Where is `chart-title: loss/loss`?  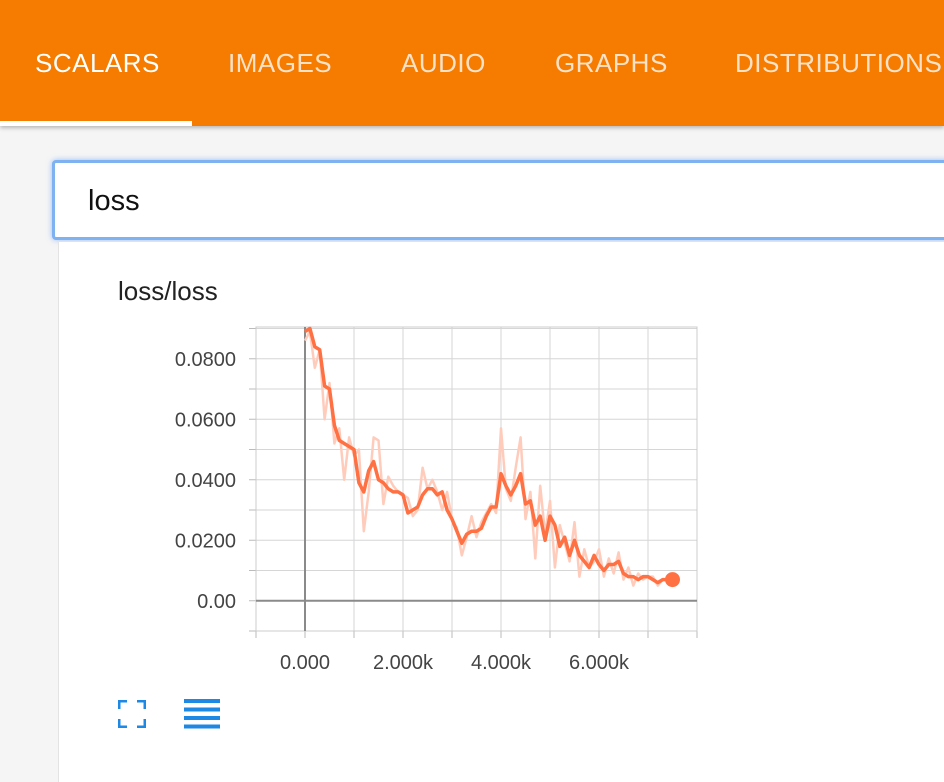
chart-title: loss/loss is located at coordinates (168, 291).